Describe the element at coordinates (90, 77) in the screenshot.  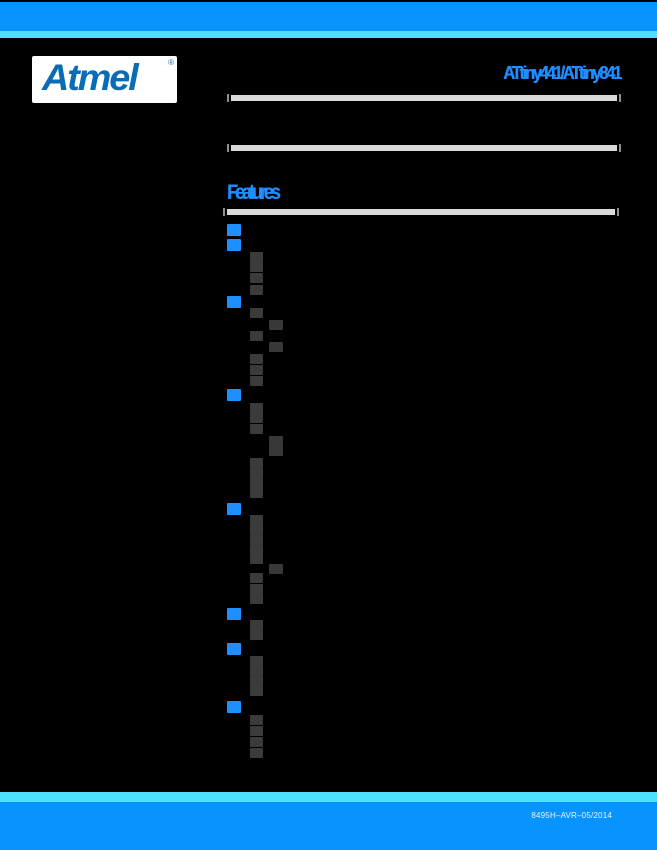
I see `atmel-logo-text: Atmel` at that location.